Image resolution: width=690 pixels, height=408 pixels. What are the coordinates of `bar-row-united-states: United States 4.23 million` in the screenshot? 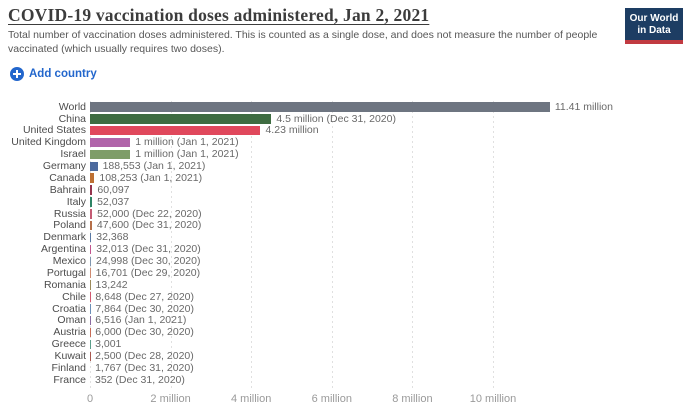 It's located at (345, 131).